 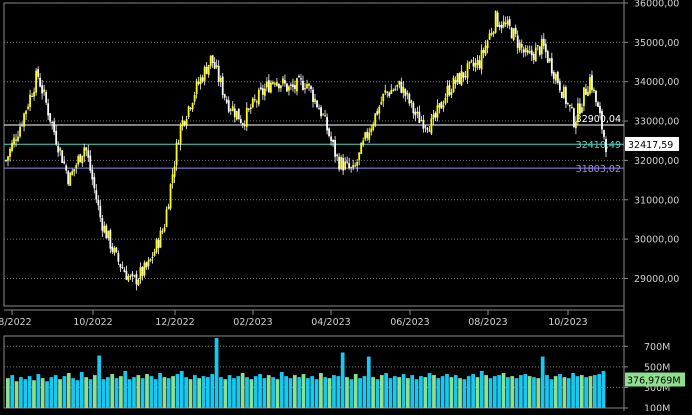 What do you see at coordinates (657, 388) in the screenshot?
I see `volume-tick-label: 300M` at bounding box center [657, 388].